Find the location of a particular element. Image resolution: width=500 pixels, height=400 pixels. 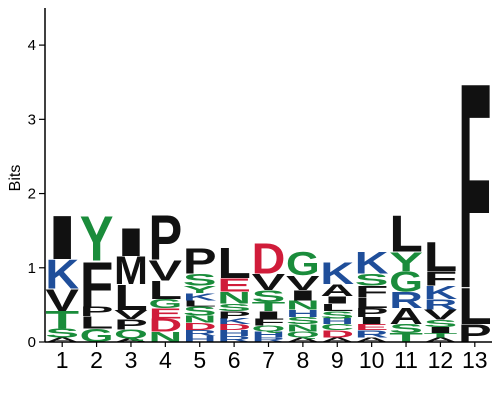

x-tick-label: 13 is located at coordinates (475, 360).